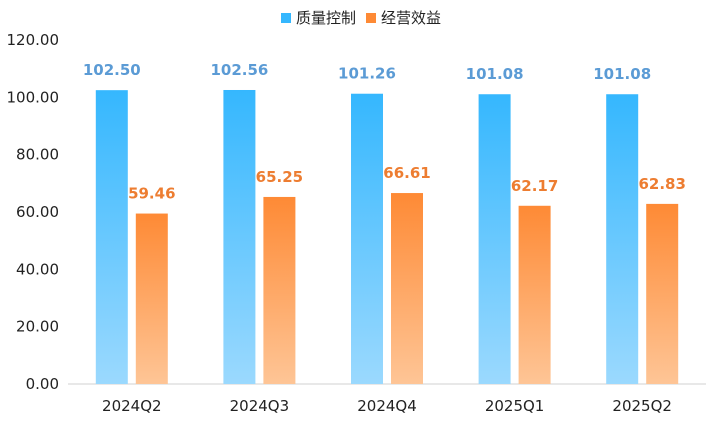 This screenshot has height=424, width=718. I want to click on data-label: 102.56, so click(239, 70).